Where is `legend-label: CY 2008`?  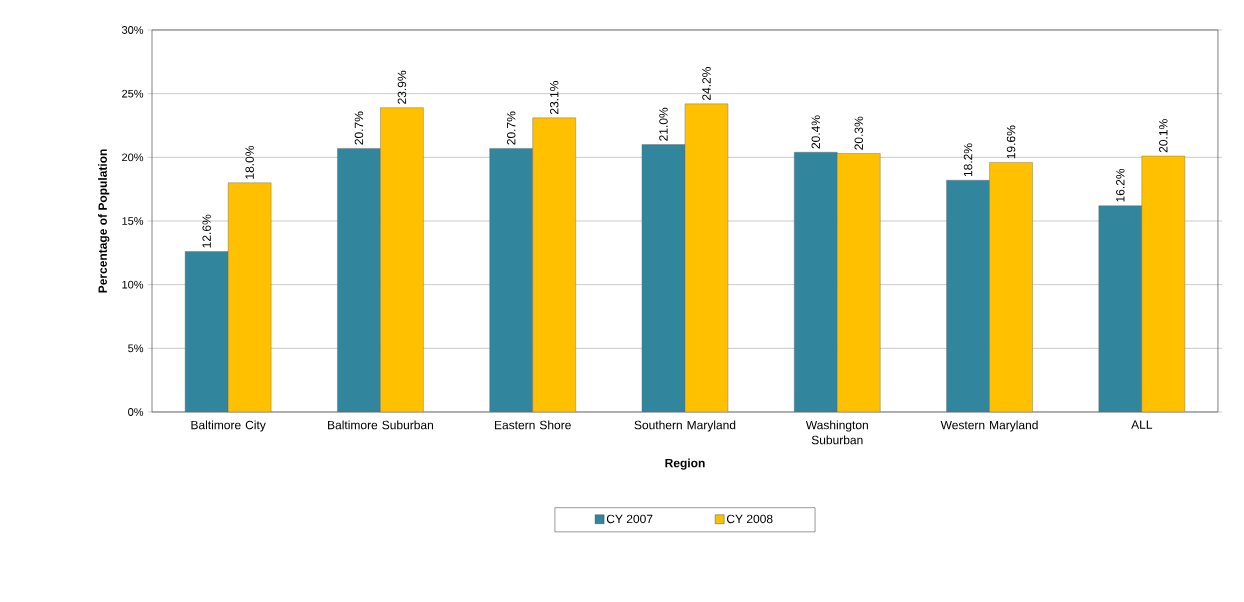 legend-label: CY 2008 is located at coordinates (749, 519).